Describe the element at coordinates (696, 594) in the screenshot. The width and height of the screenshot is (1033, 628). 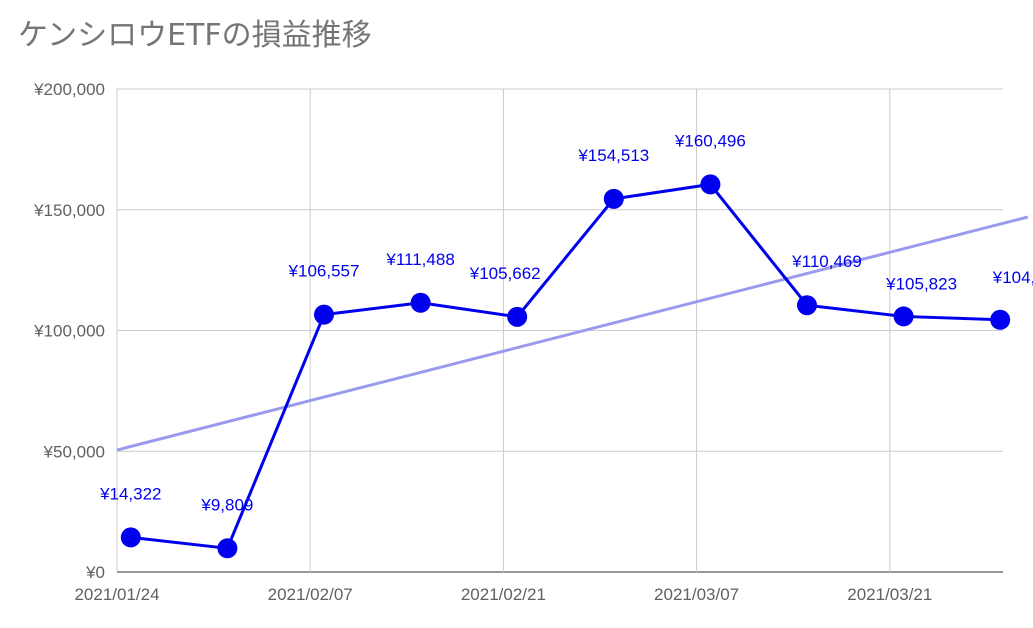
I see `x-tick-label: 2021/03/07` at that location.